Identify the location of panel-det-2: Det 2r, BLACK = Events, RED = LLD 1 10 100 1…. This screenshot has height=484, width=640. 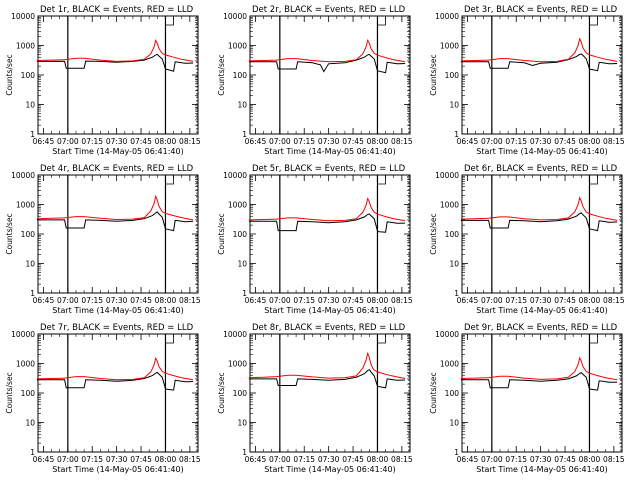
(315, 80).